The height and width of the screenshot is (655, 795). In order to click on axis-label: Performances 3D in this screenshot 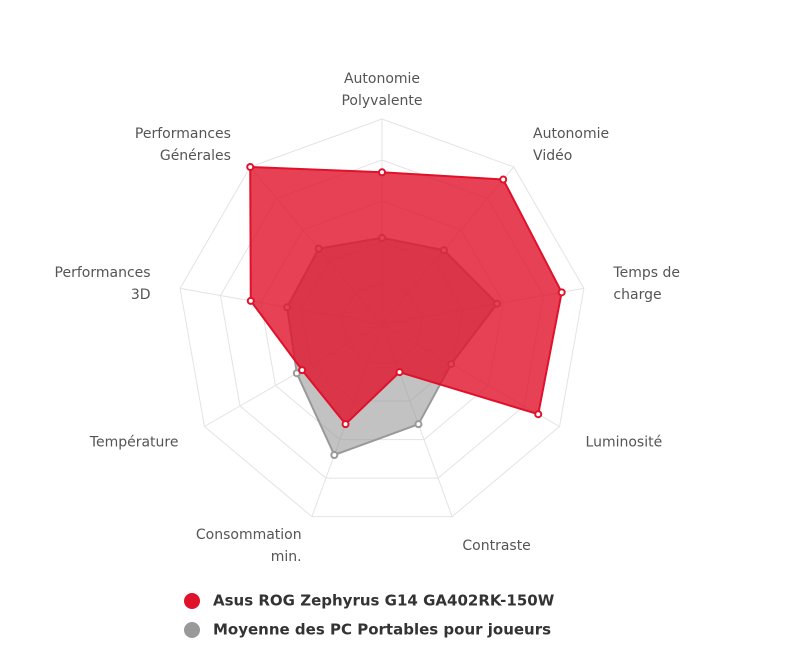, I will do `click(103, 284)`.